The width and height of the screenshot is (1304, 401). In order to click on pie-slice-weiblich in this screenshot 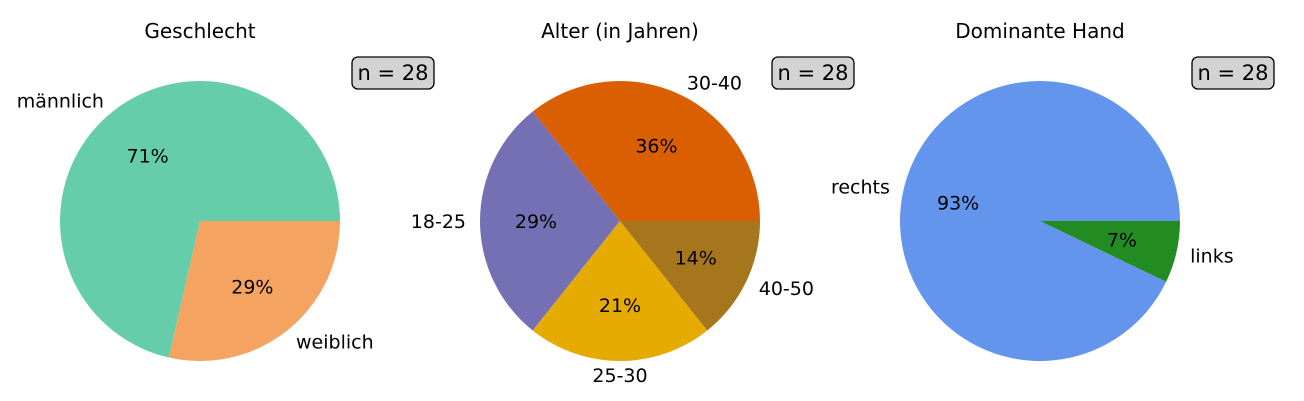, I will do `click(254, 291)`.